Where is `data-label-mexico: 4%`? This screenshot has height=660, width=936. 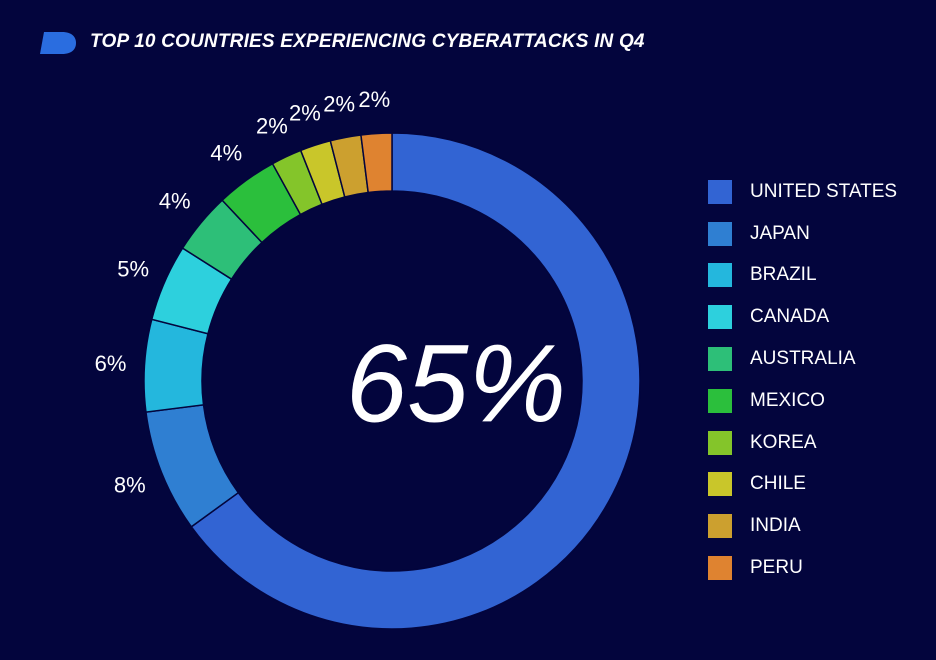 data-label-mexico: 4% is located at coordinates (226, 152).